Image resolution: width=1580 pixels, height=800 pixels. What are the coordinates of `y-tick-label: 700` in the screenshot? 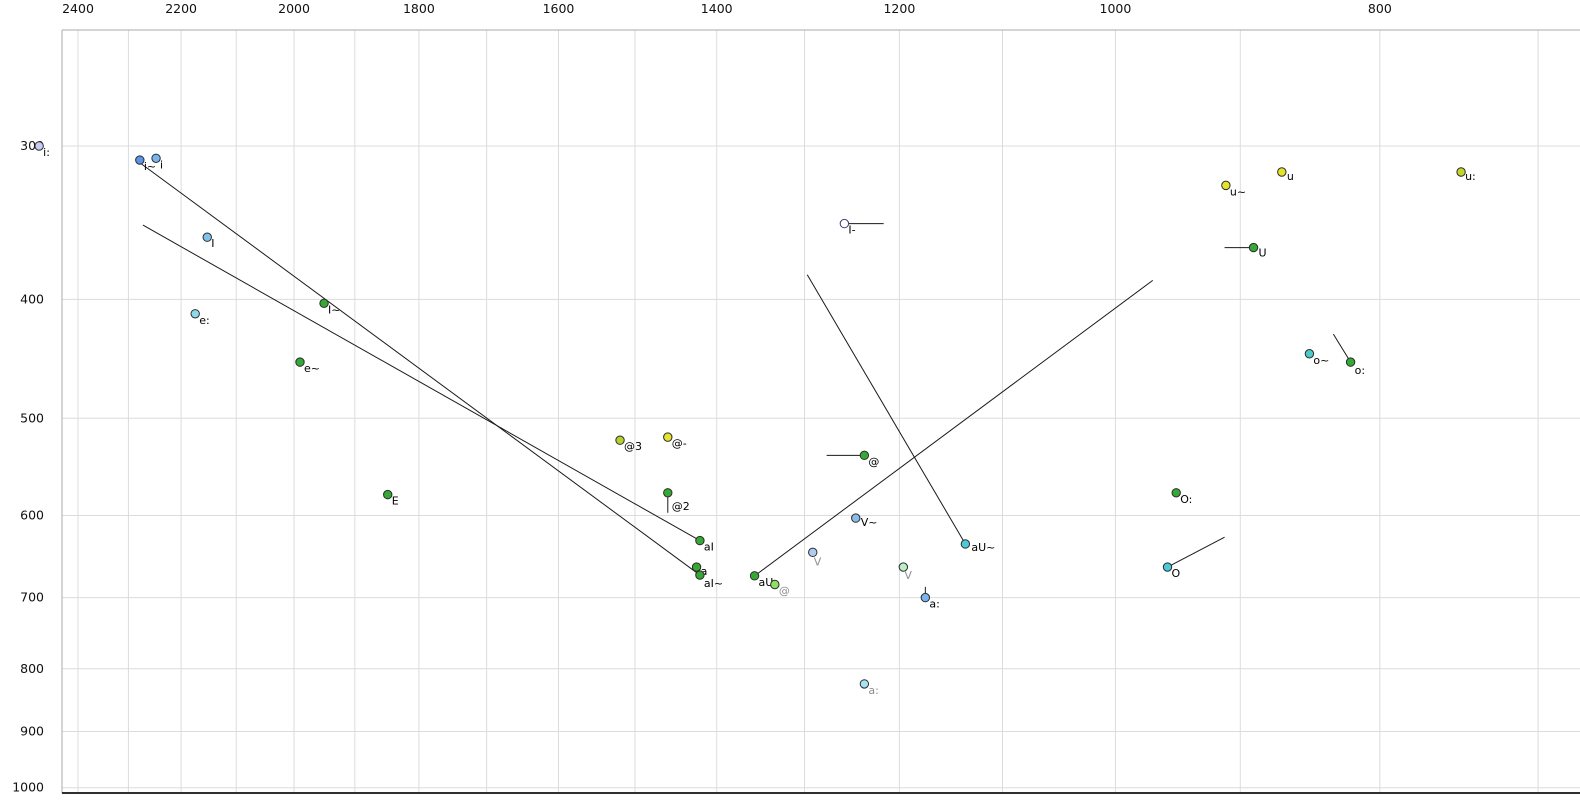 It's located at (32, 597).